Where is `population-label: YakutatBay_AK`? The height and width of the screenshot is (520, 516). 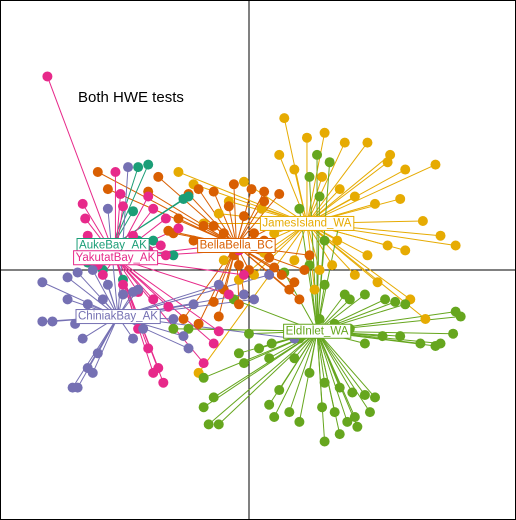
population-label: YakutatBay_AK is located at coordinates (116, 258).